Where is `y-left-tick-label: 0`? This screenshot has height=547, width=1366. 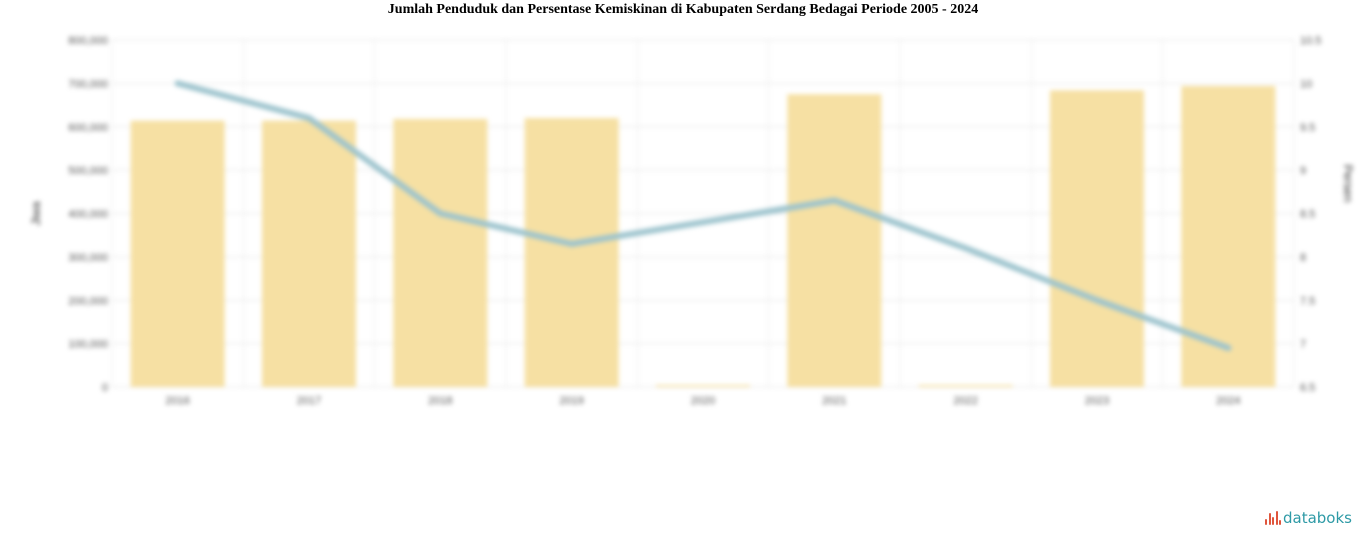 y-left-tick-label: 0 is located at coordinates (105, 388).